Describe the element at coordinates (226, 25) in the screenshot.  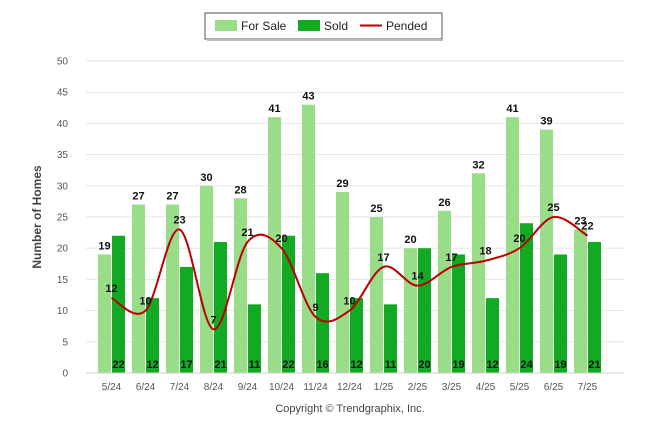
I see `legend-swatch-for-sale` at that location.